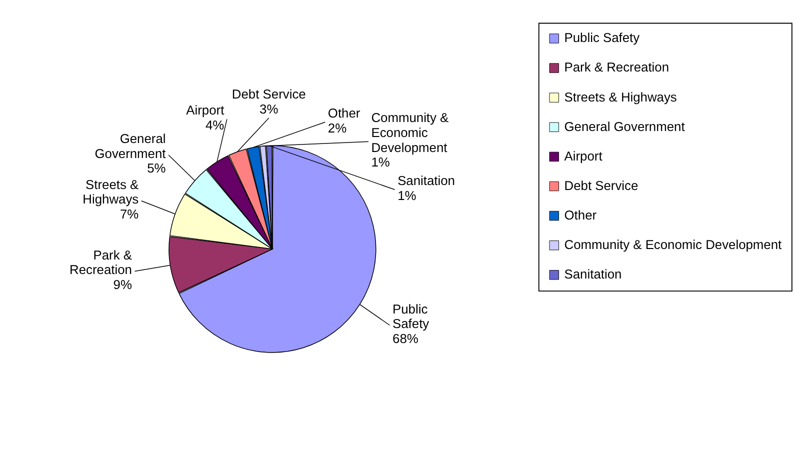 Image resolution: width=797 pixels, height=462 pixels. What do you see at coordinates (583, 156) in the screenshot?
I see `legend-label: Airport` at bounding box center [583, 156].